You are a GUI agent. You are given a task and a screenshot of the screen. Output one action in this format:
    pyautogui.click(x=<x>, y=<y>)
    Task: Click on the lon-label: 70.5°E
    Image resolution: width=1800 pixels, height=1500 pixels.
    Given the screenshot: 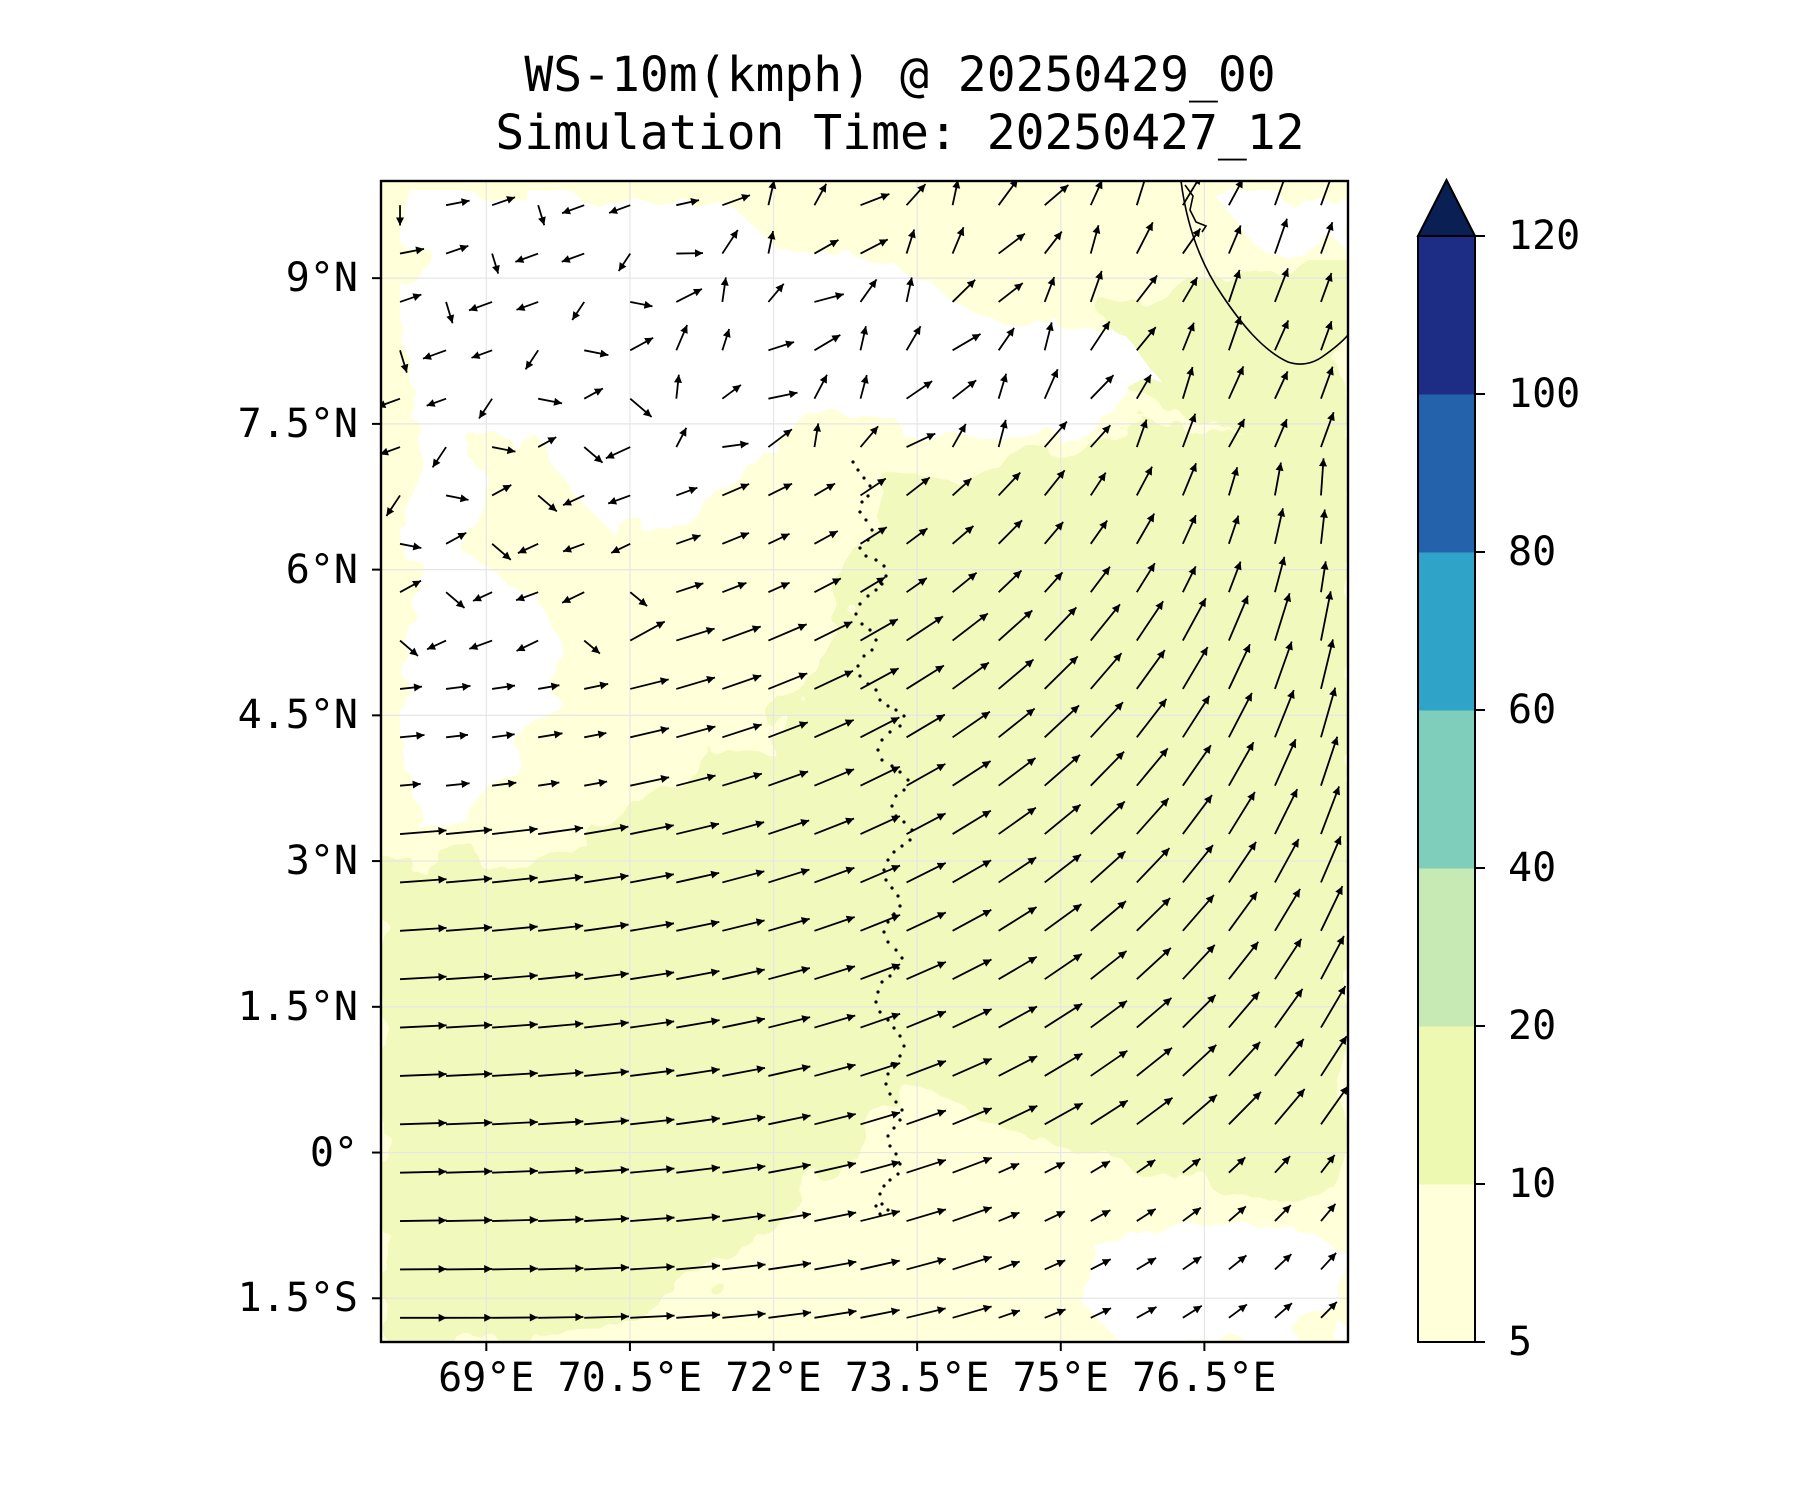 What is the action you would take?
    pyautogui.click(x=630, y=1378)
    